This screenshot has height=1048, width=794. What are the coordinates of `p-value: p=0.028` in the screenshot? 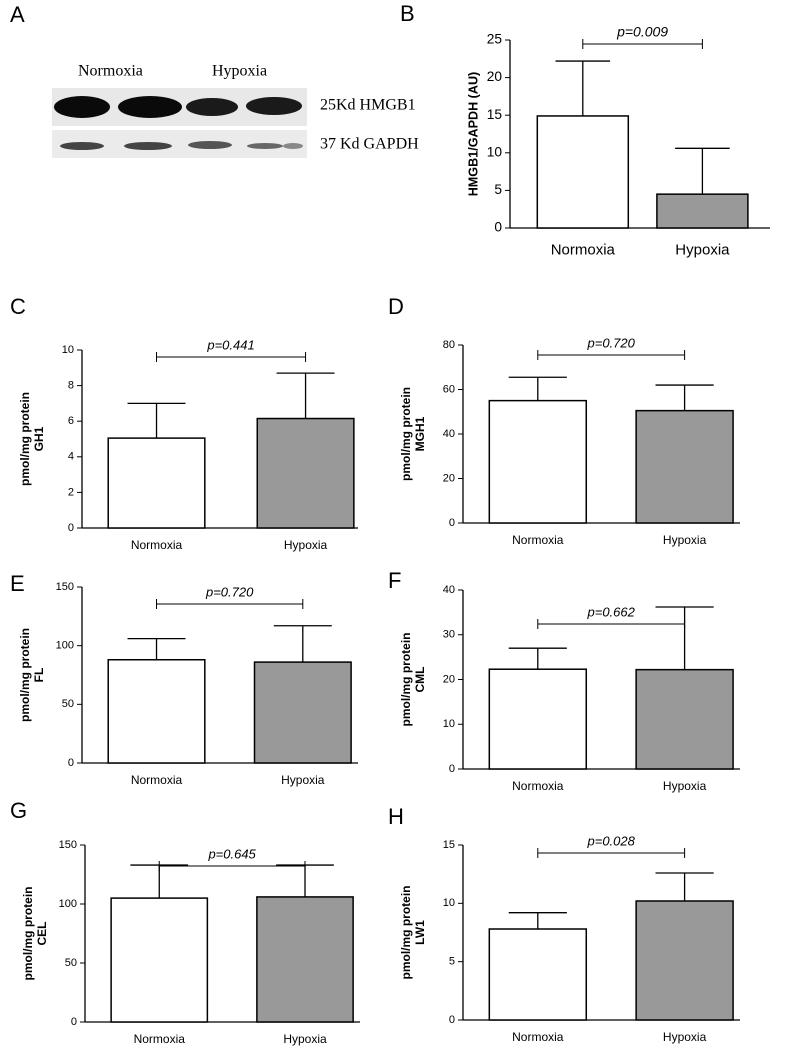 It's located at (611, 840).